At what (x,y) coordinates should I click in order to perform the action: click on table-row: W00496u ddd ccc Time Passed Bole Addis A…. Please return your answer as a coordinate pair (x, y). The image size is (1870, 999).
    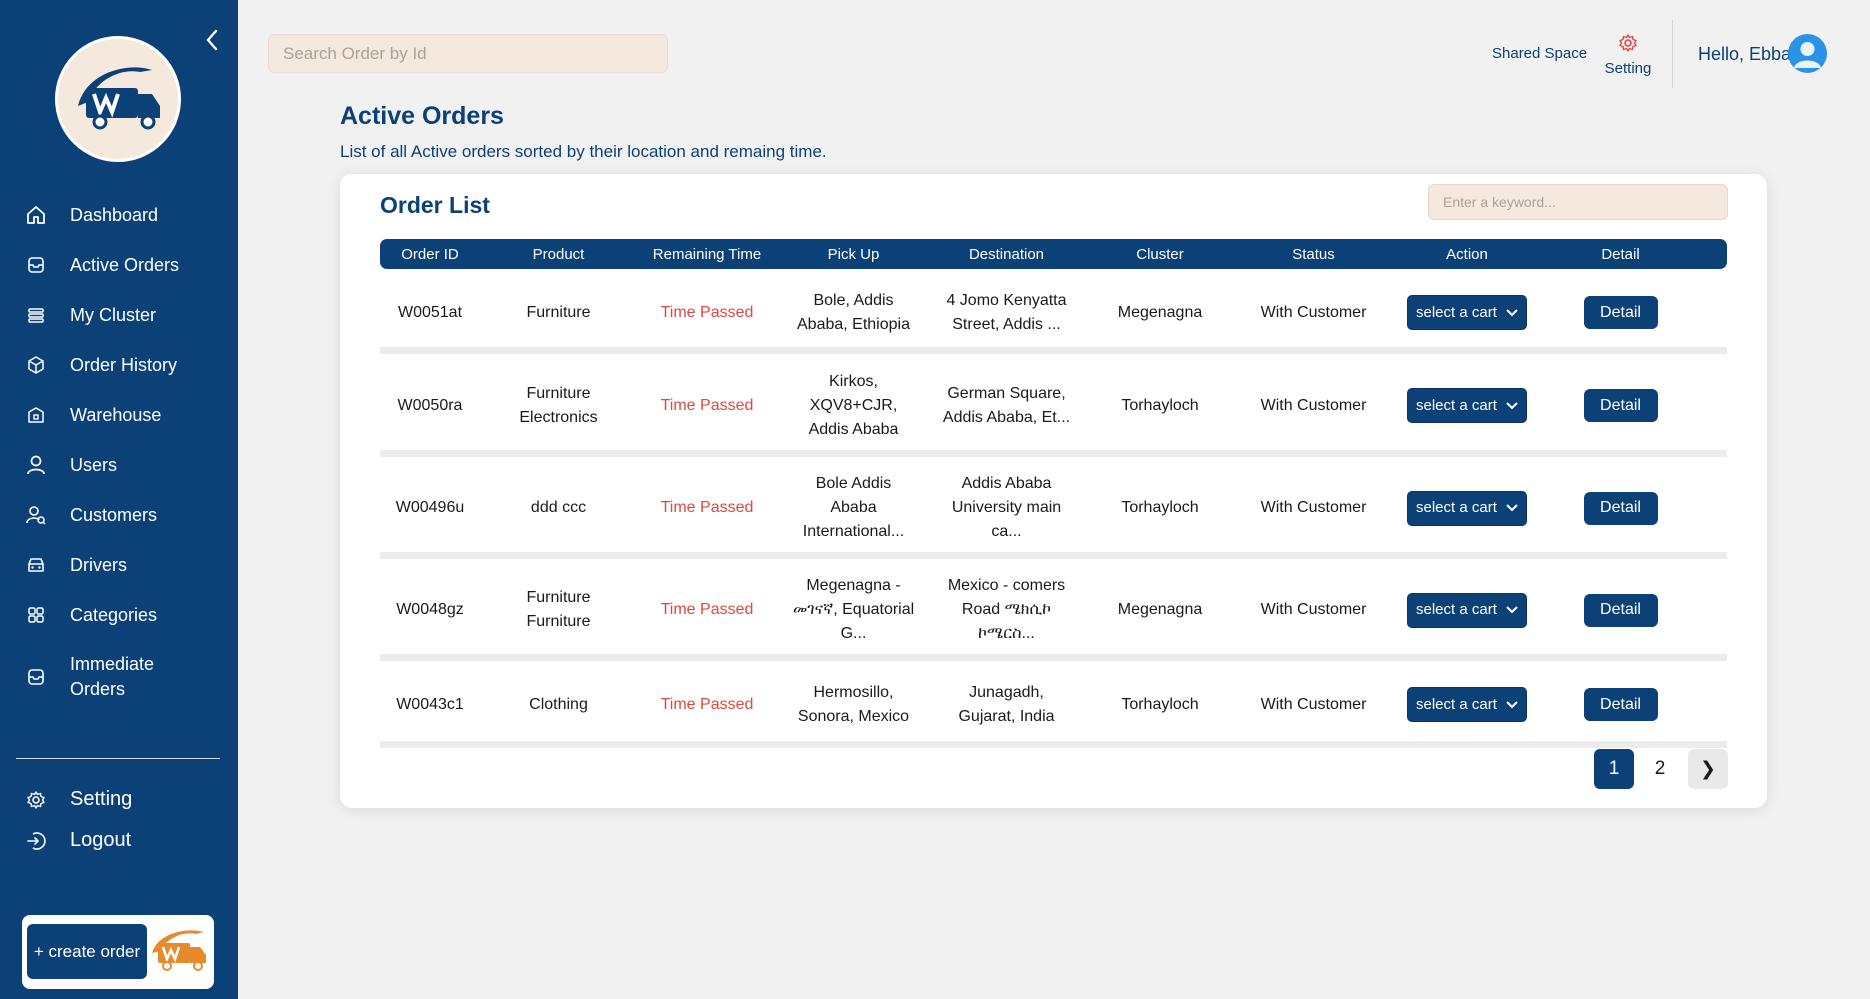
    Looking at the image, I should click on (1053, 511).